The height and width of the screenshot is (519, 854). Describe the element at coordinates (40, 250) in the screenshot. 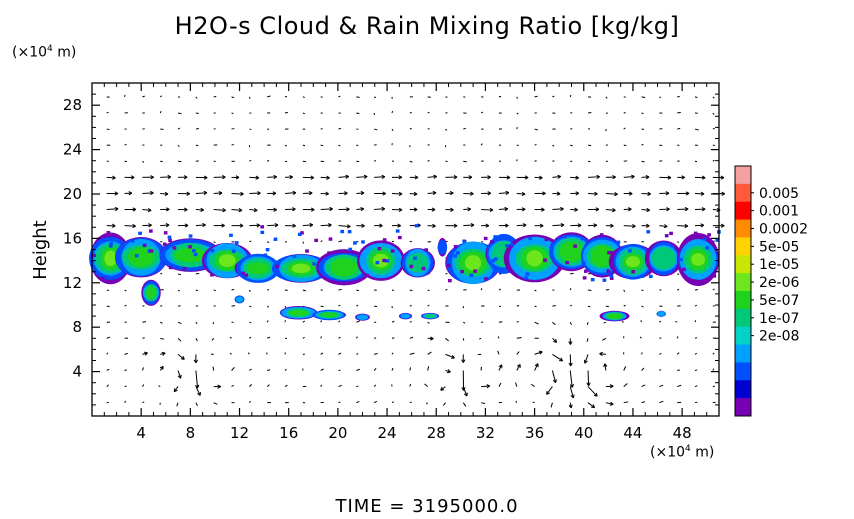

I see `y-axis-label: Height` at that location.